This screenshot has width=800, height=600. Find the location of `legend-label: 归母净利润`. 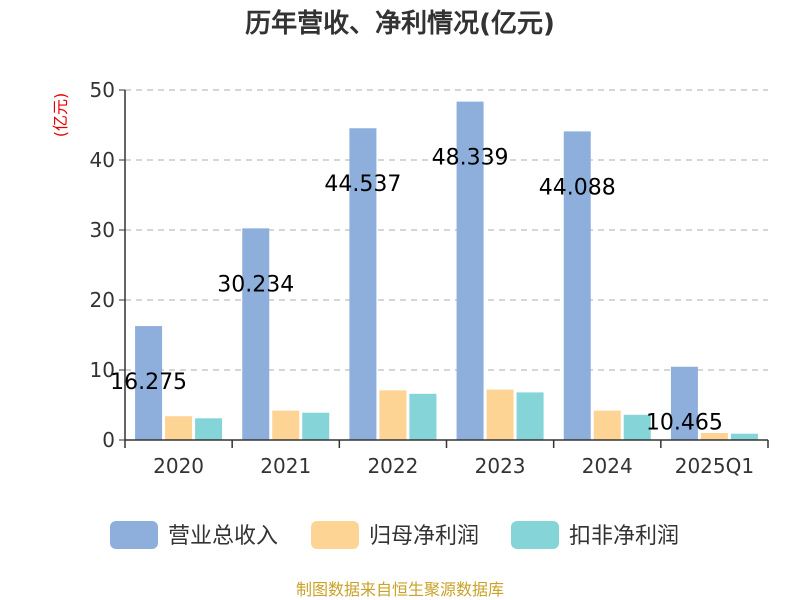

legend-label: 归母净利润 is located at coordinates (424, 536).